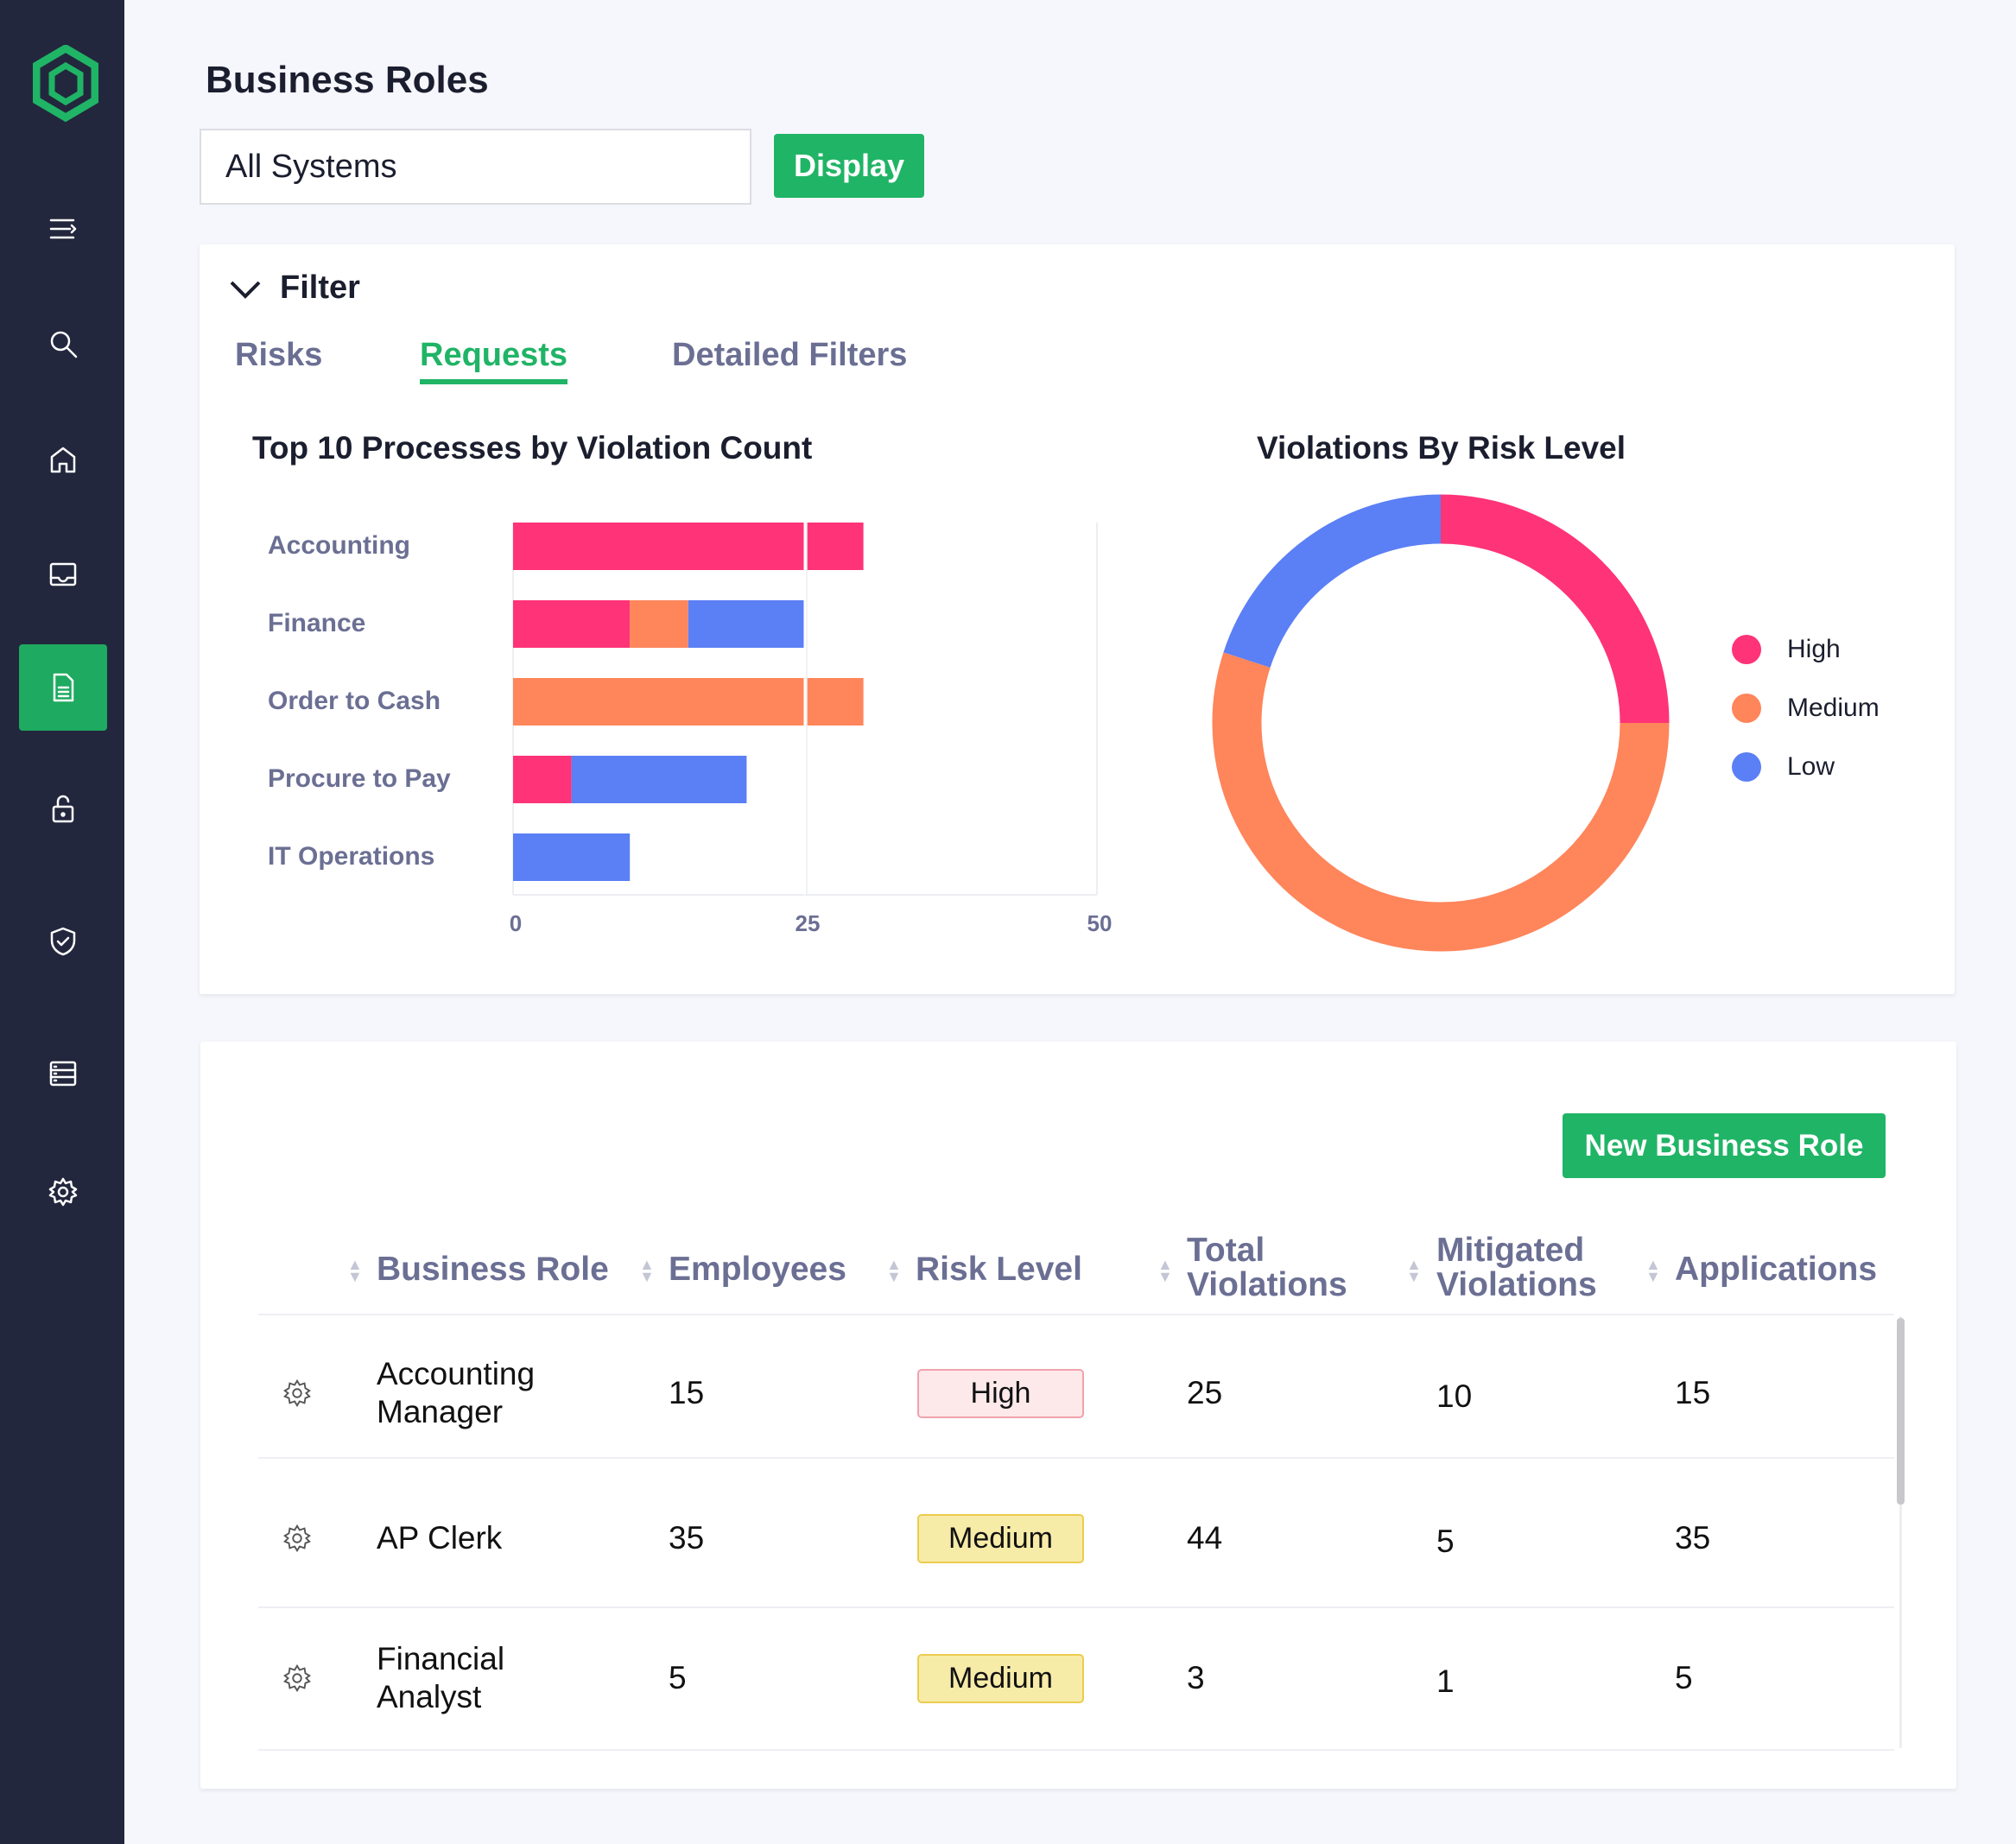 This screenshot has width=2016, height=1844. Describe the element at coordinates (687, 1392) in the screenshot. I see `cell-employees: 15` at that location.